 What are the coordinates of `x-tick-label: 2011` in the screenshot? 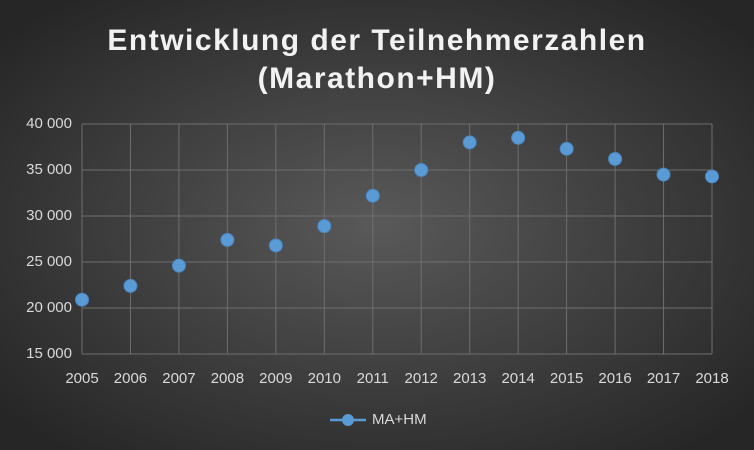 It's located at (373, 378).